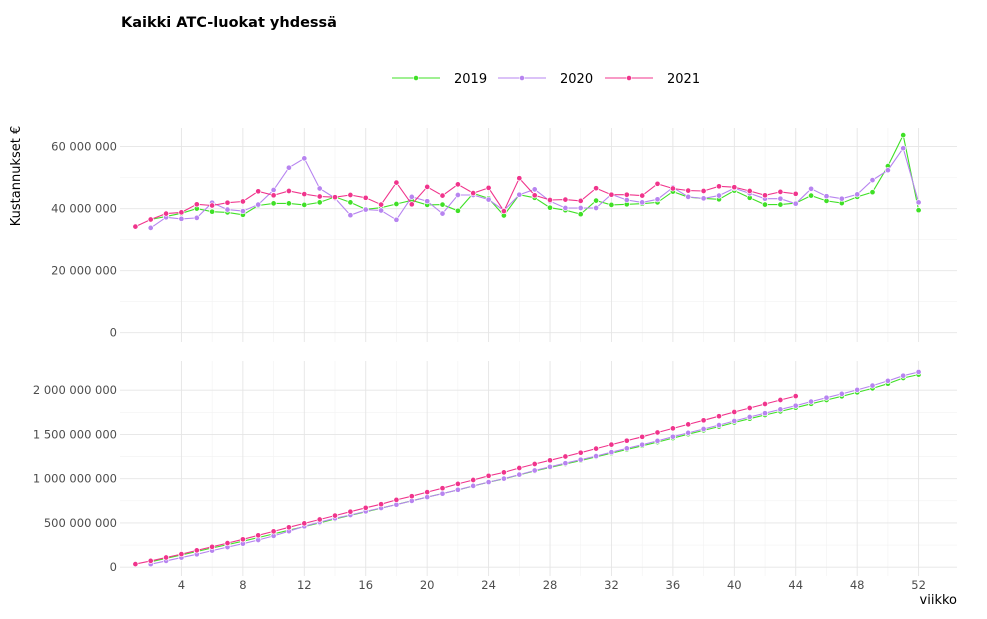 Image resolution: width=987 pixels, height=619 pixels. What do you see at coordinates (465, 202) in the screenshot?
I see `series-weekly-2021` at bounding box center [465, 202].